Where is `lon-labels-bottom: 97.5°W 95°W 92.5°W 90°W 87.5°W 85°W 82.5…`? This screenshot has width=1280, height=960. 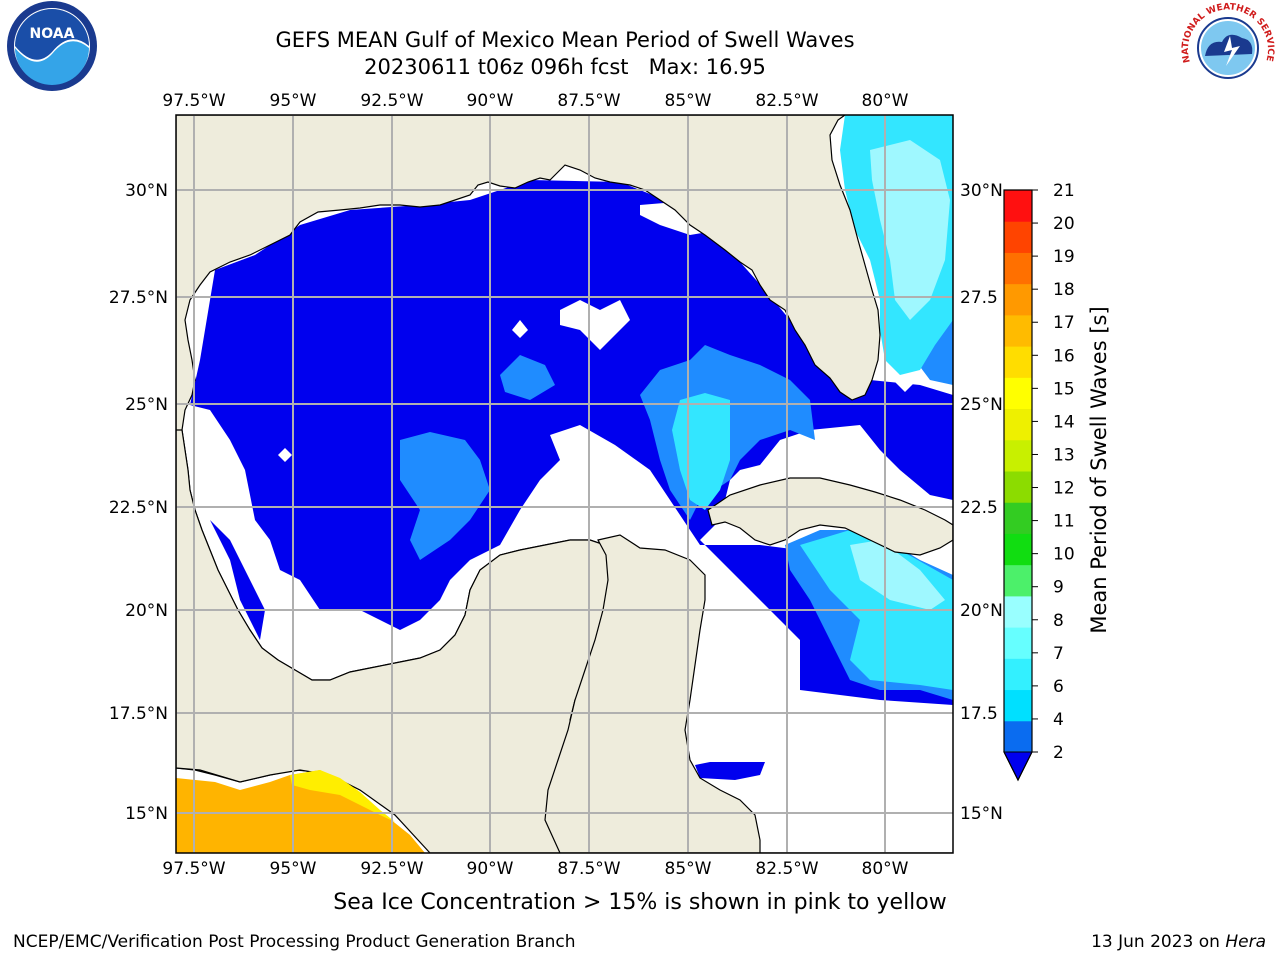
lon-labels-bottom: 97.5°W 95°W 92.5°W 90°W 87.5°W 85°W 82.5… is located at coordinates (535, 869).